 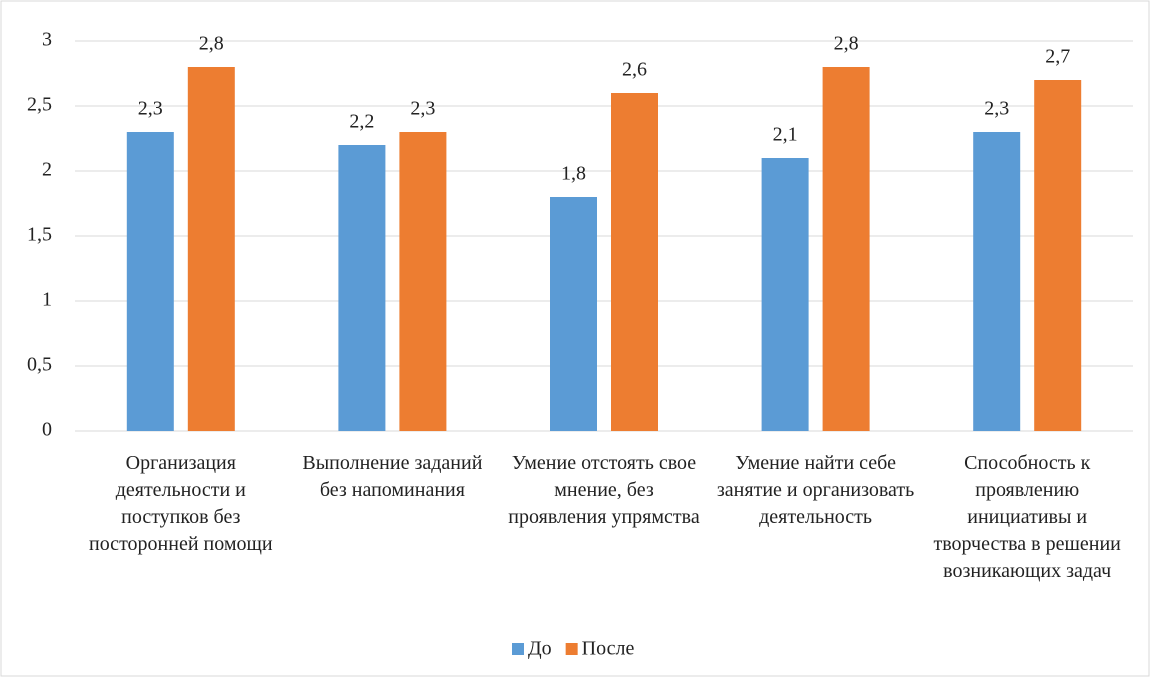 What do you see at coordinates (392, 476) in the screenshot?
I see `x-tick-label: Выполнение заданий без напоминания` at bounding box center [392, 476].